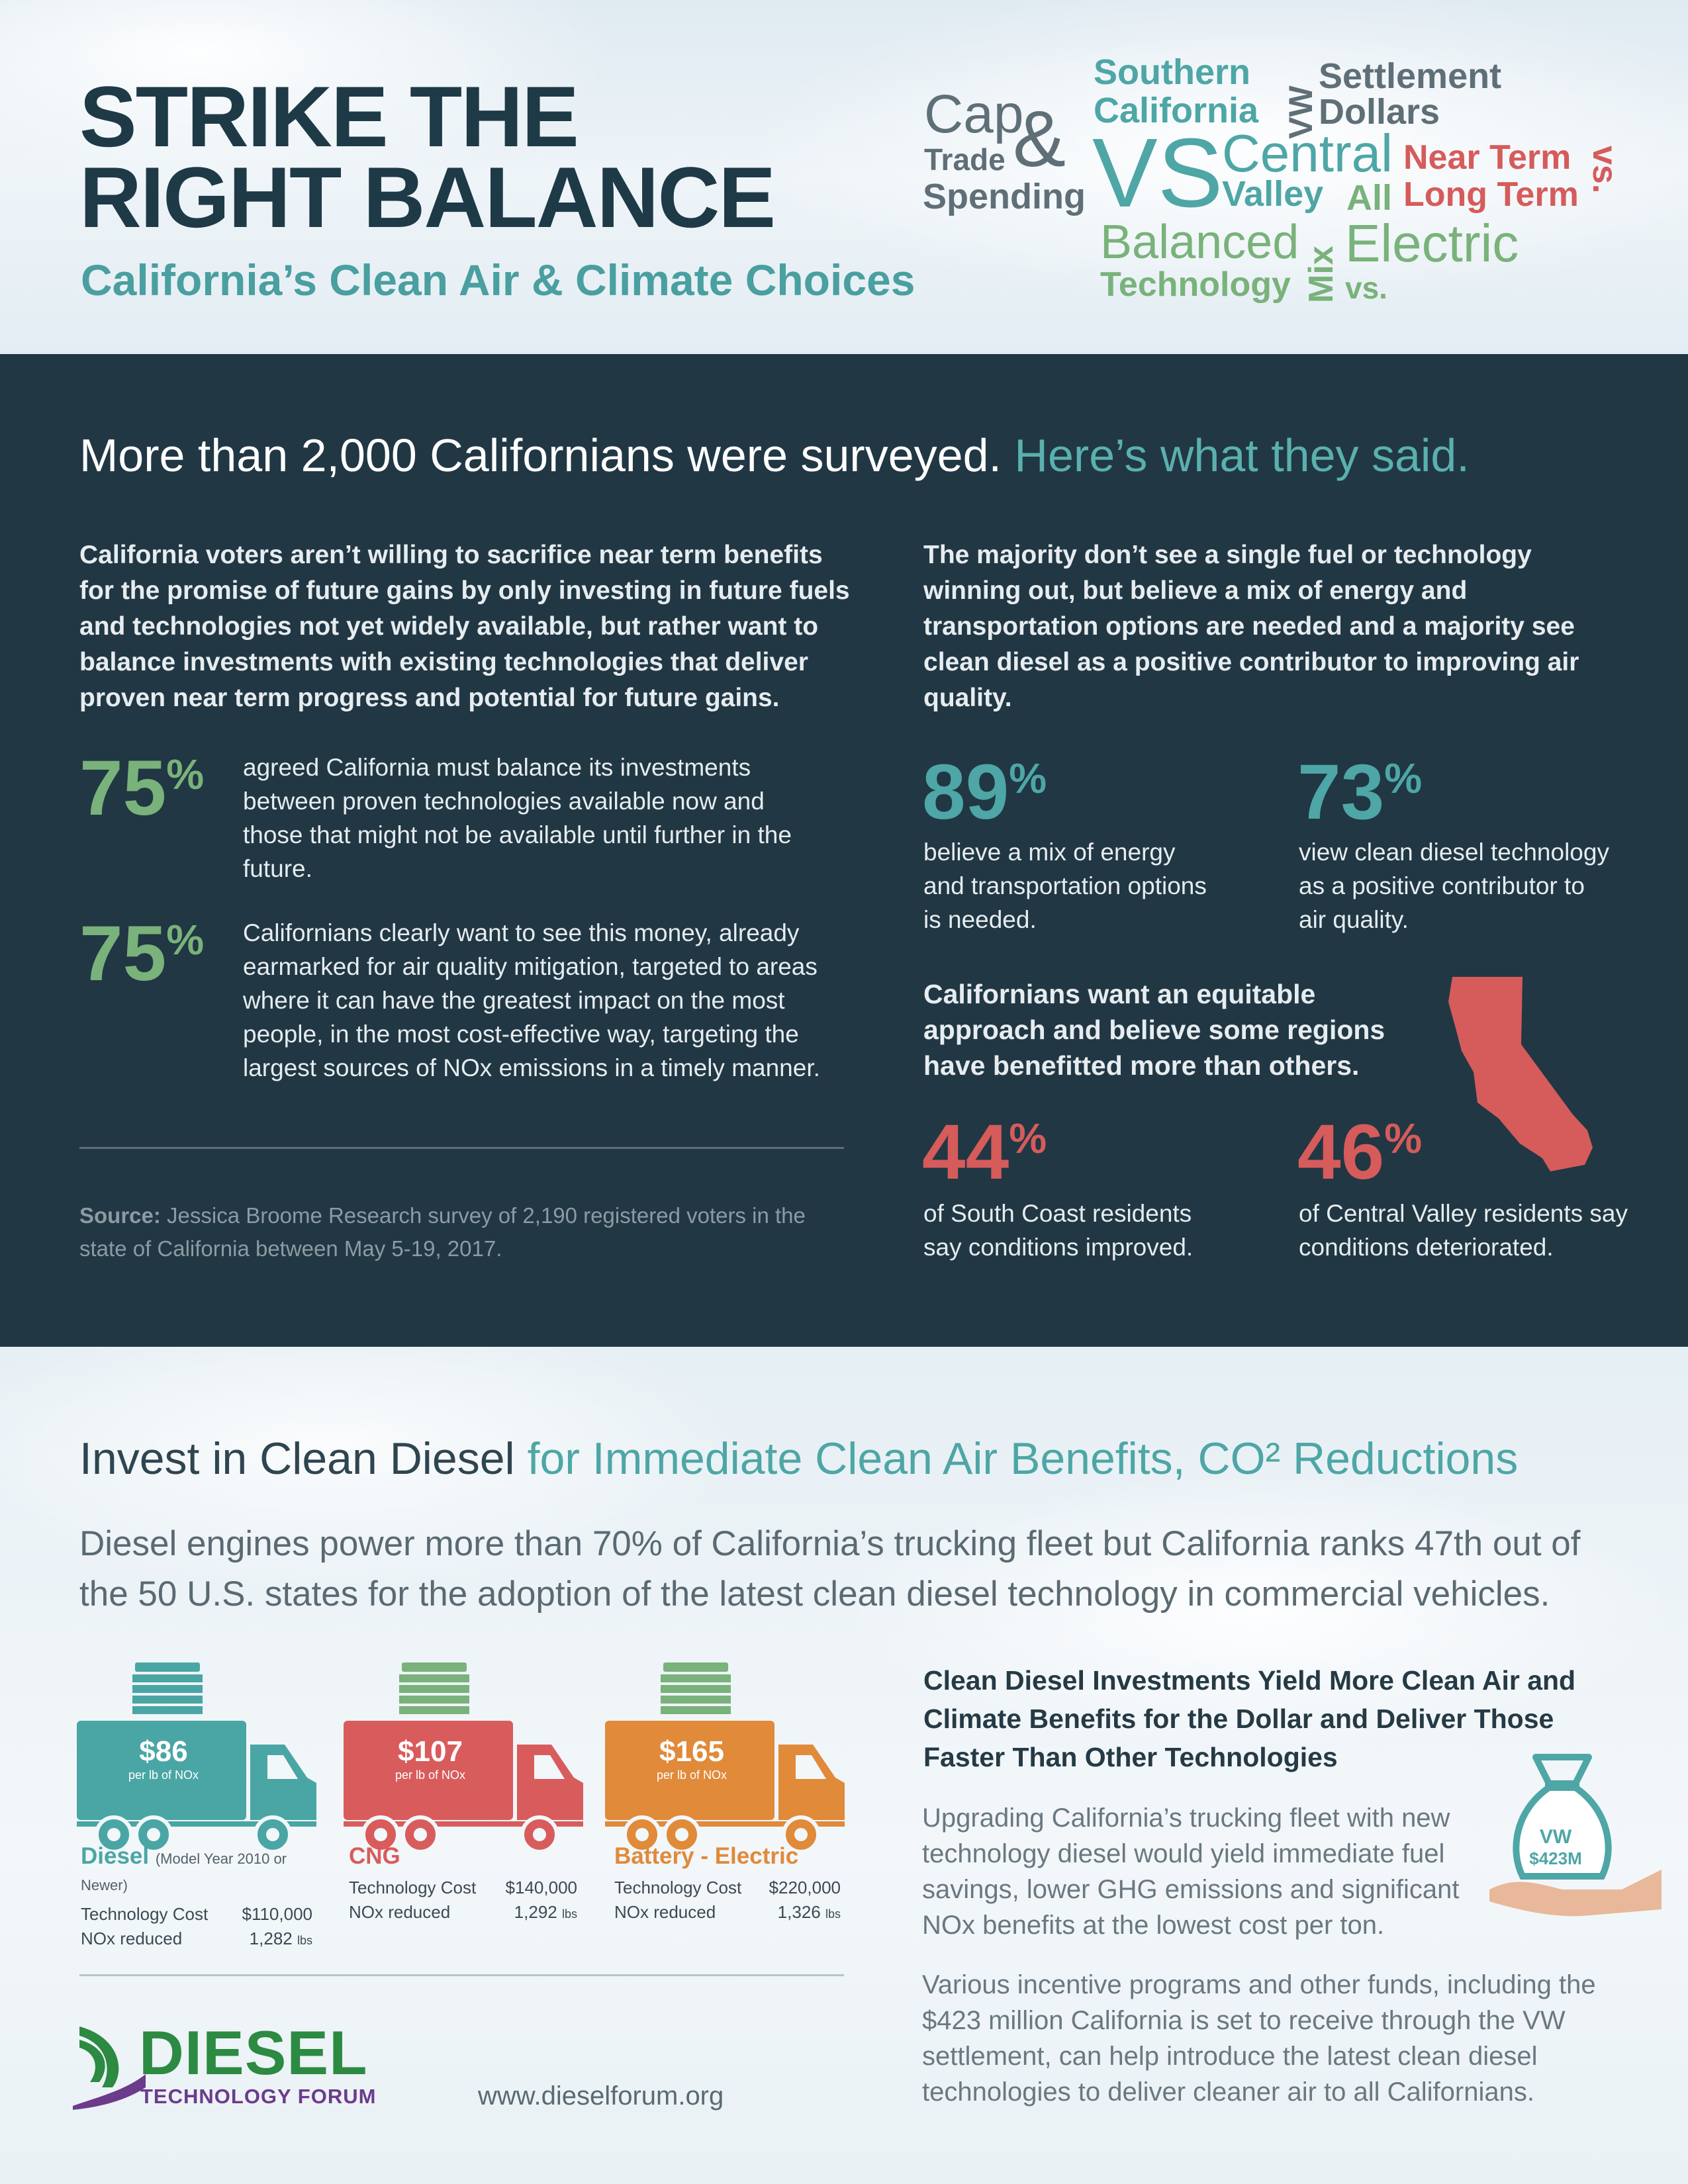 This screenshot has width=1688, height=2184. Describe the element at coordinates (1555, 1837) in the screenshot. I see `bag-line-1: VW` at that location.